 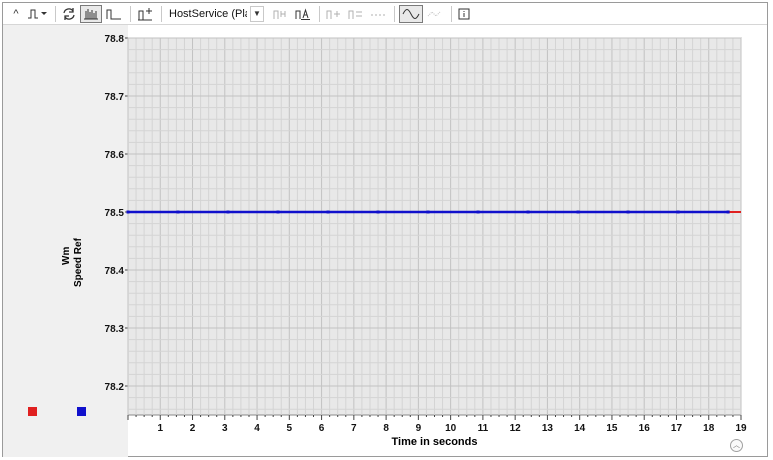 I want to click on x-tick-label: 7, so click(x=354, y=428).